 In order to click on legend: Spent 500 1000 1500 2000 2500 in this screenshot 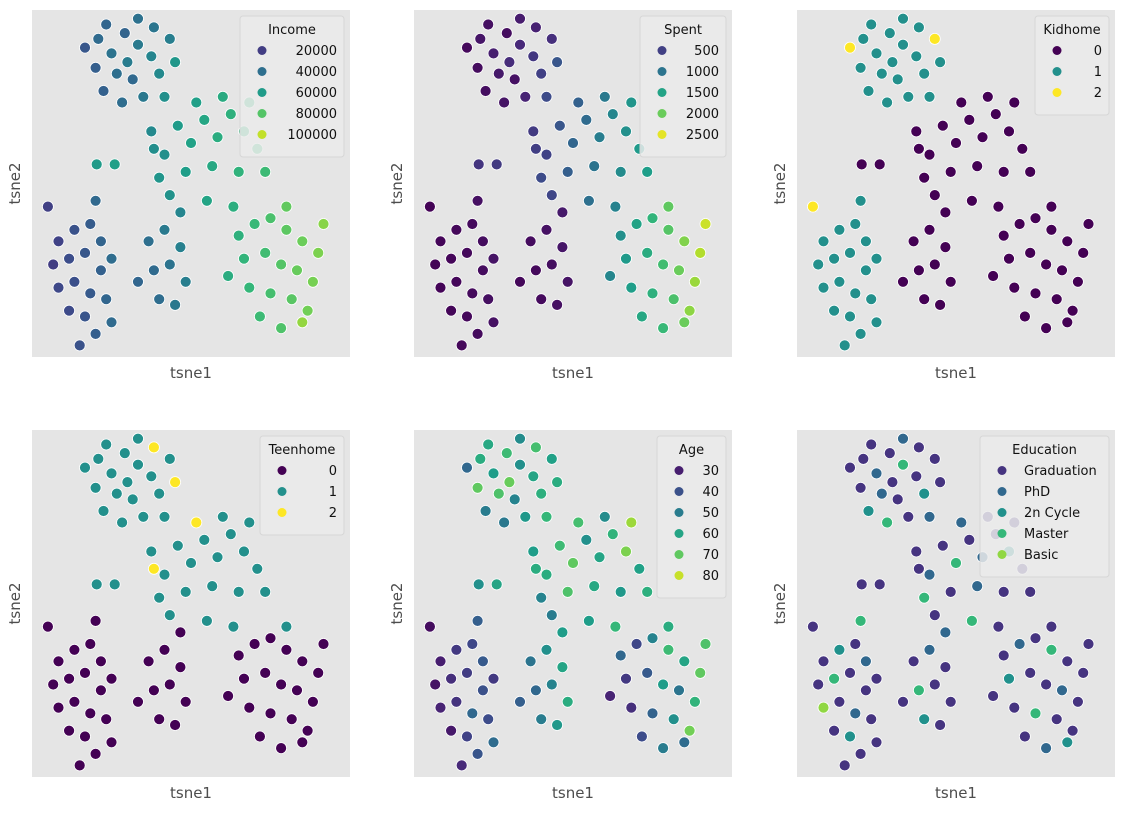, I will do `click(683, 86)`.